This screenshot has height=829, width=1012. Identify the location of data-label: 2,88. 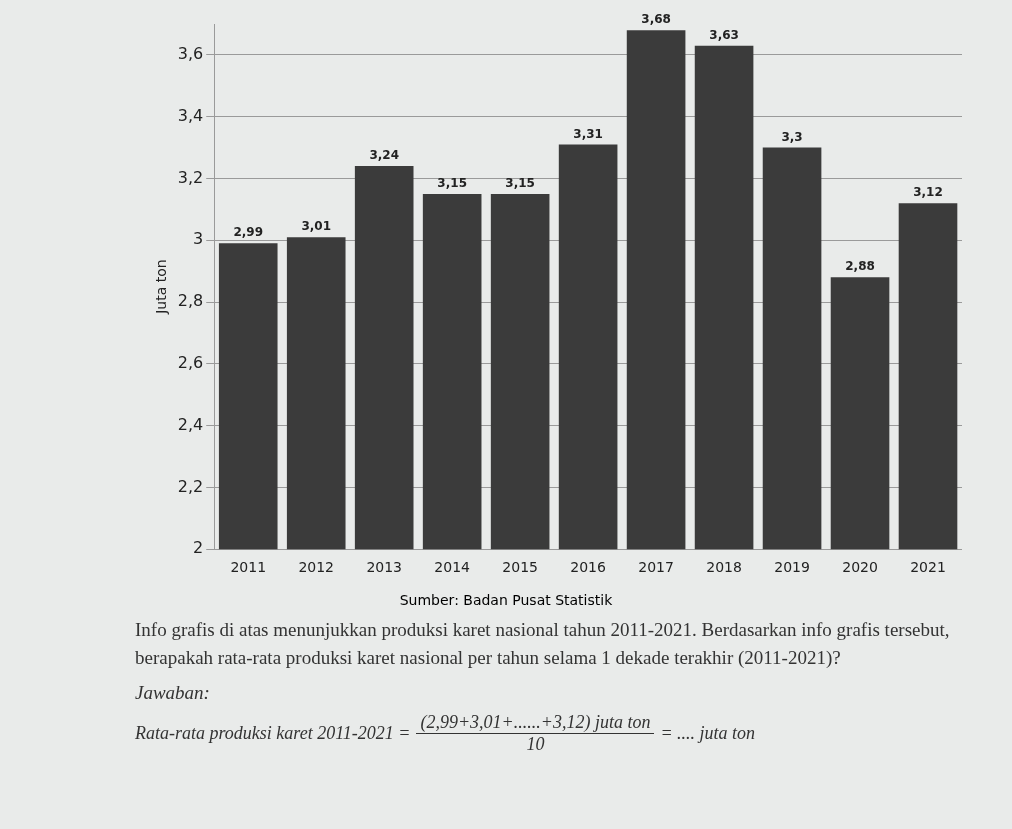
(860, 266).